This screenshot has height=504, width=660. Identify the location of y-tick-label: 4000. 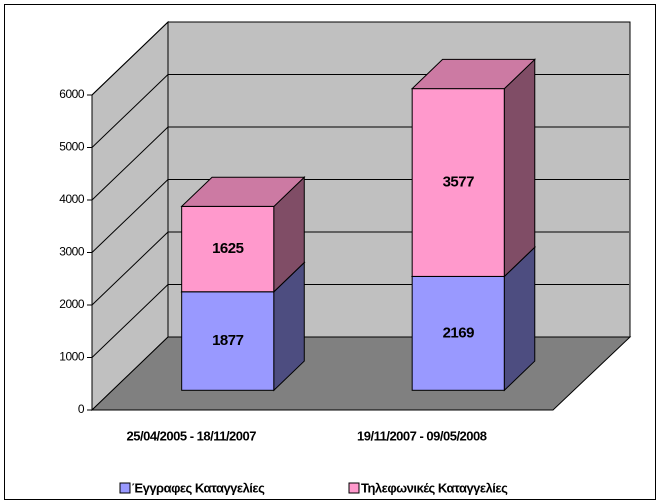
(72, 199).